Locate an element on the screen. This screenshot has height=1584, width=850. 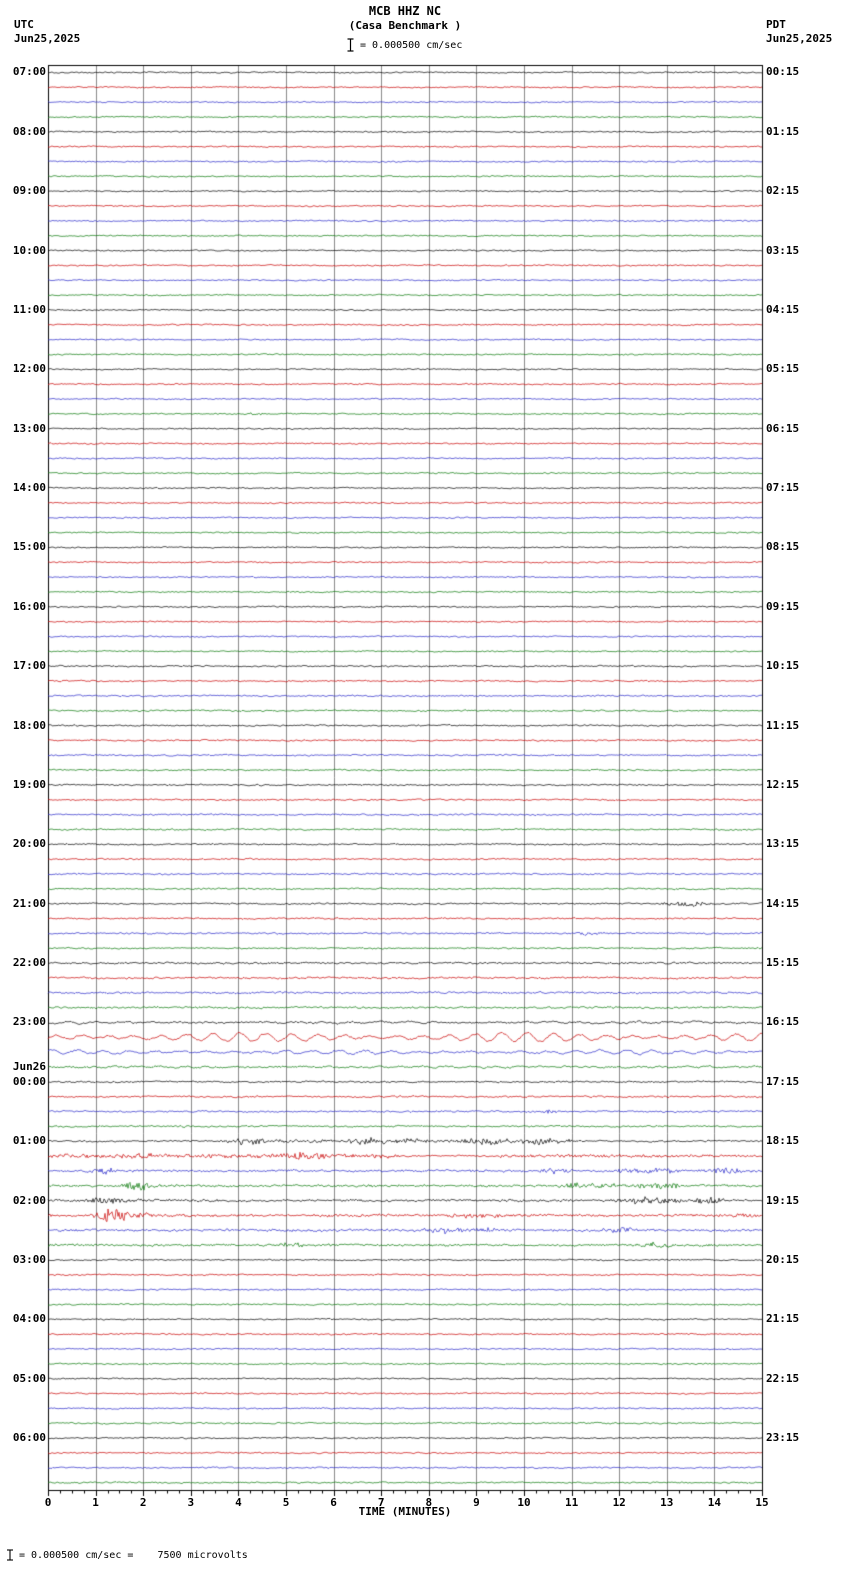
pdt-hour-label: 17:15 is located at coordinates (783, 1081).